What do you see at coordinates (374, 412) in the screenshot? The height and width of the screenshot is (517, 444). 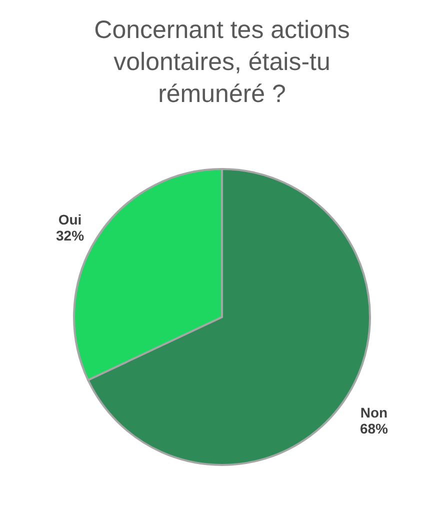 I see `slice-label: Non` at bounding box center [374, 412].